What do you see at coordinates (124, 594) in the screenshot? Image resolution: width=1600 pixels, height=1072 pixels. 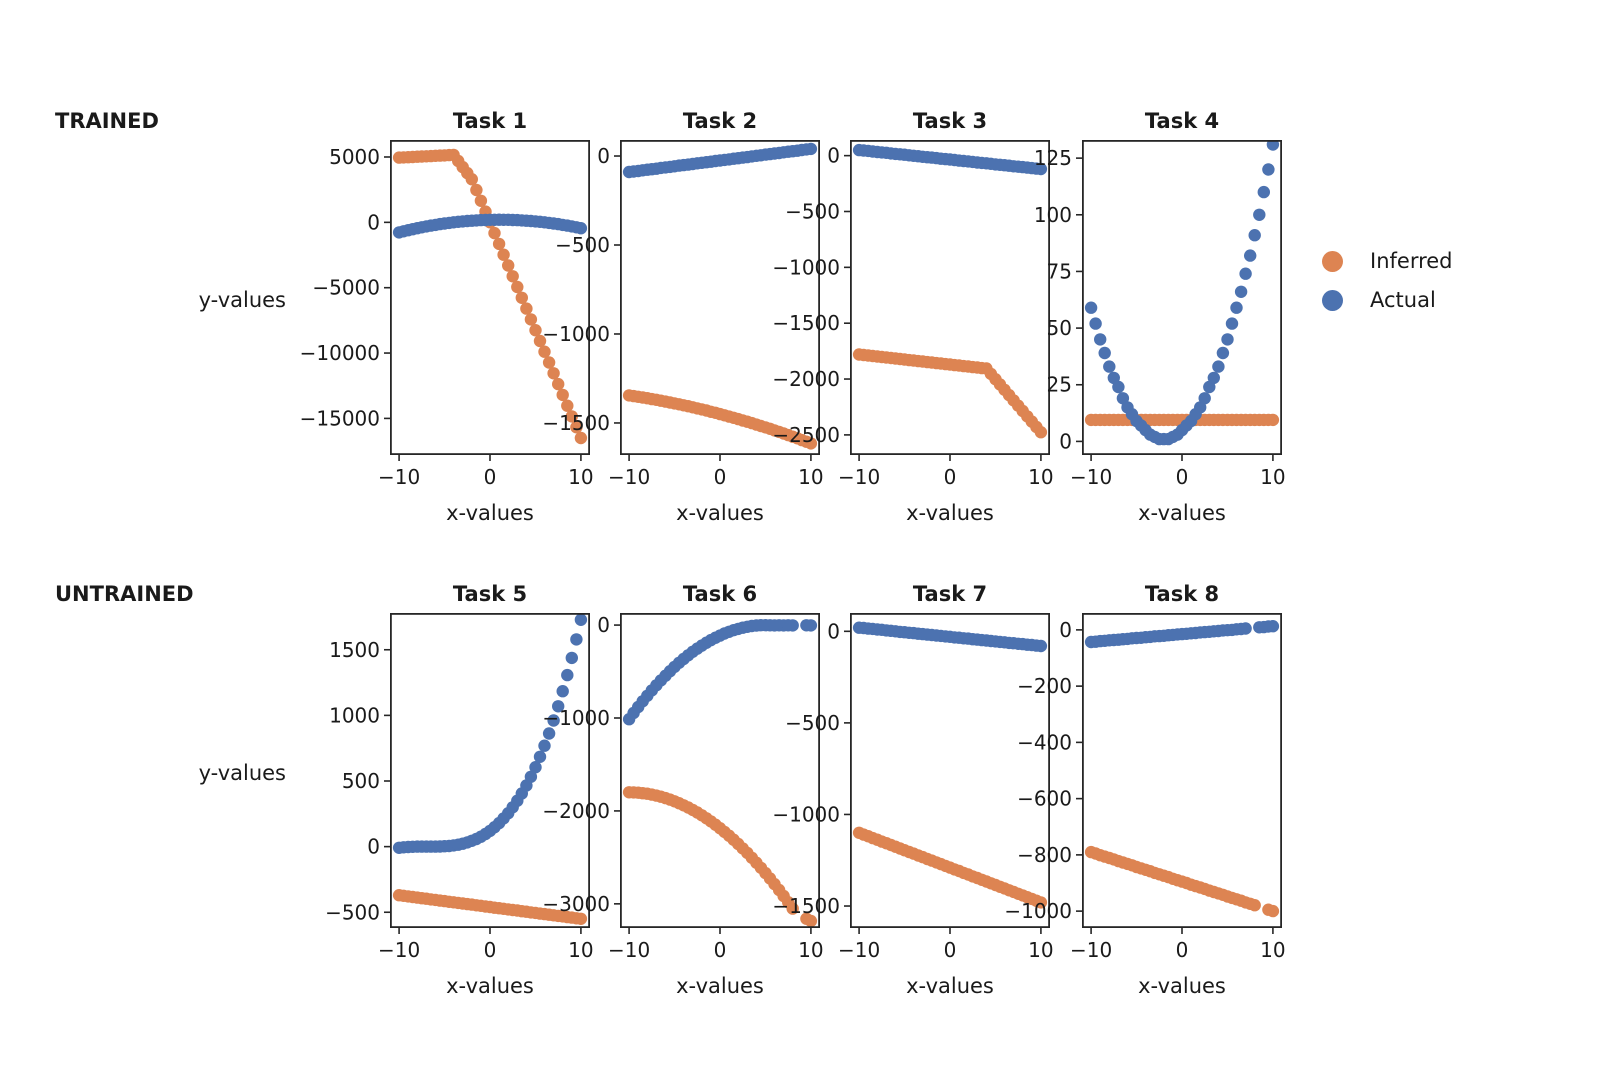 I see `row-label-untrained: UNTRAINED` at bounding box center [124, 594].